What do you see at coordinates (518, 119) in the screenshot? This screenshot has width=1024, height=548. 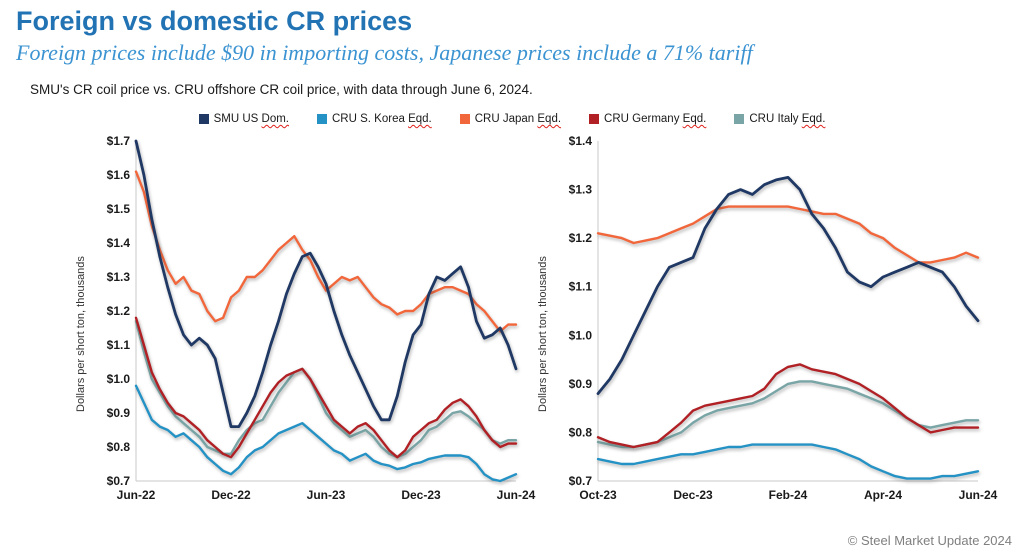 I see `legend-label: CRU Japan Eqd.` at bounding box center [518, 119].